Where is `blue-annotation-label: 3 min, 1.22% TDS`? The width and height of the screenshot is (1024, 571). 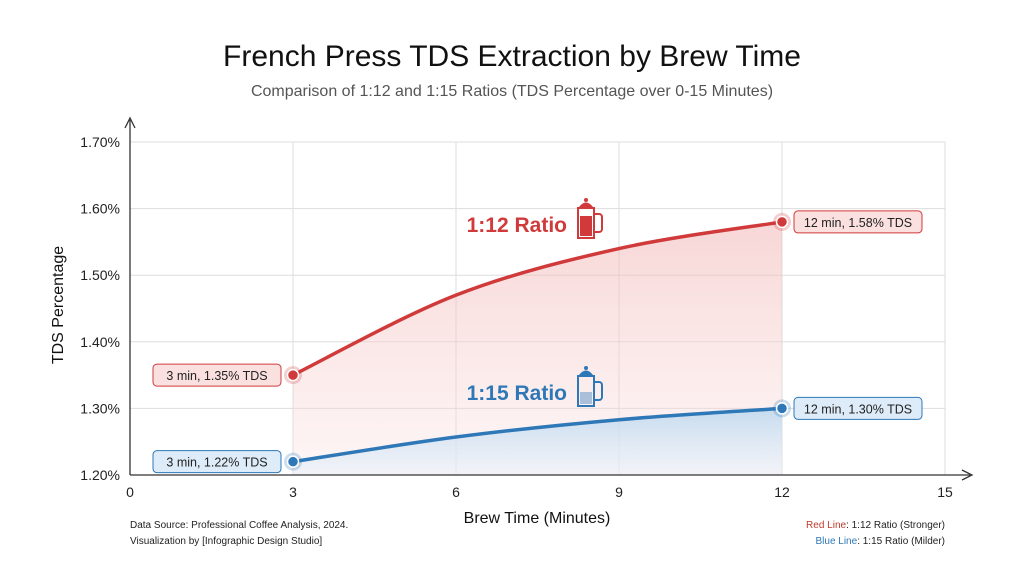 blue-annotation-label: 3 min, 1.22% TDS is located at coordinates (216, 463).